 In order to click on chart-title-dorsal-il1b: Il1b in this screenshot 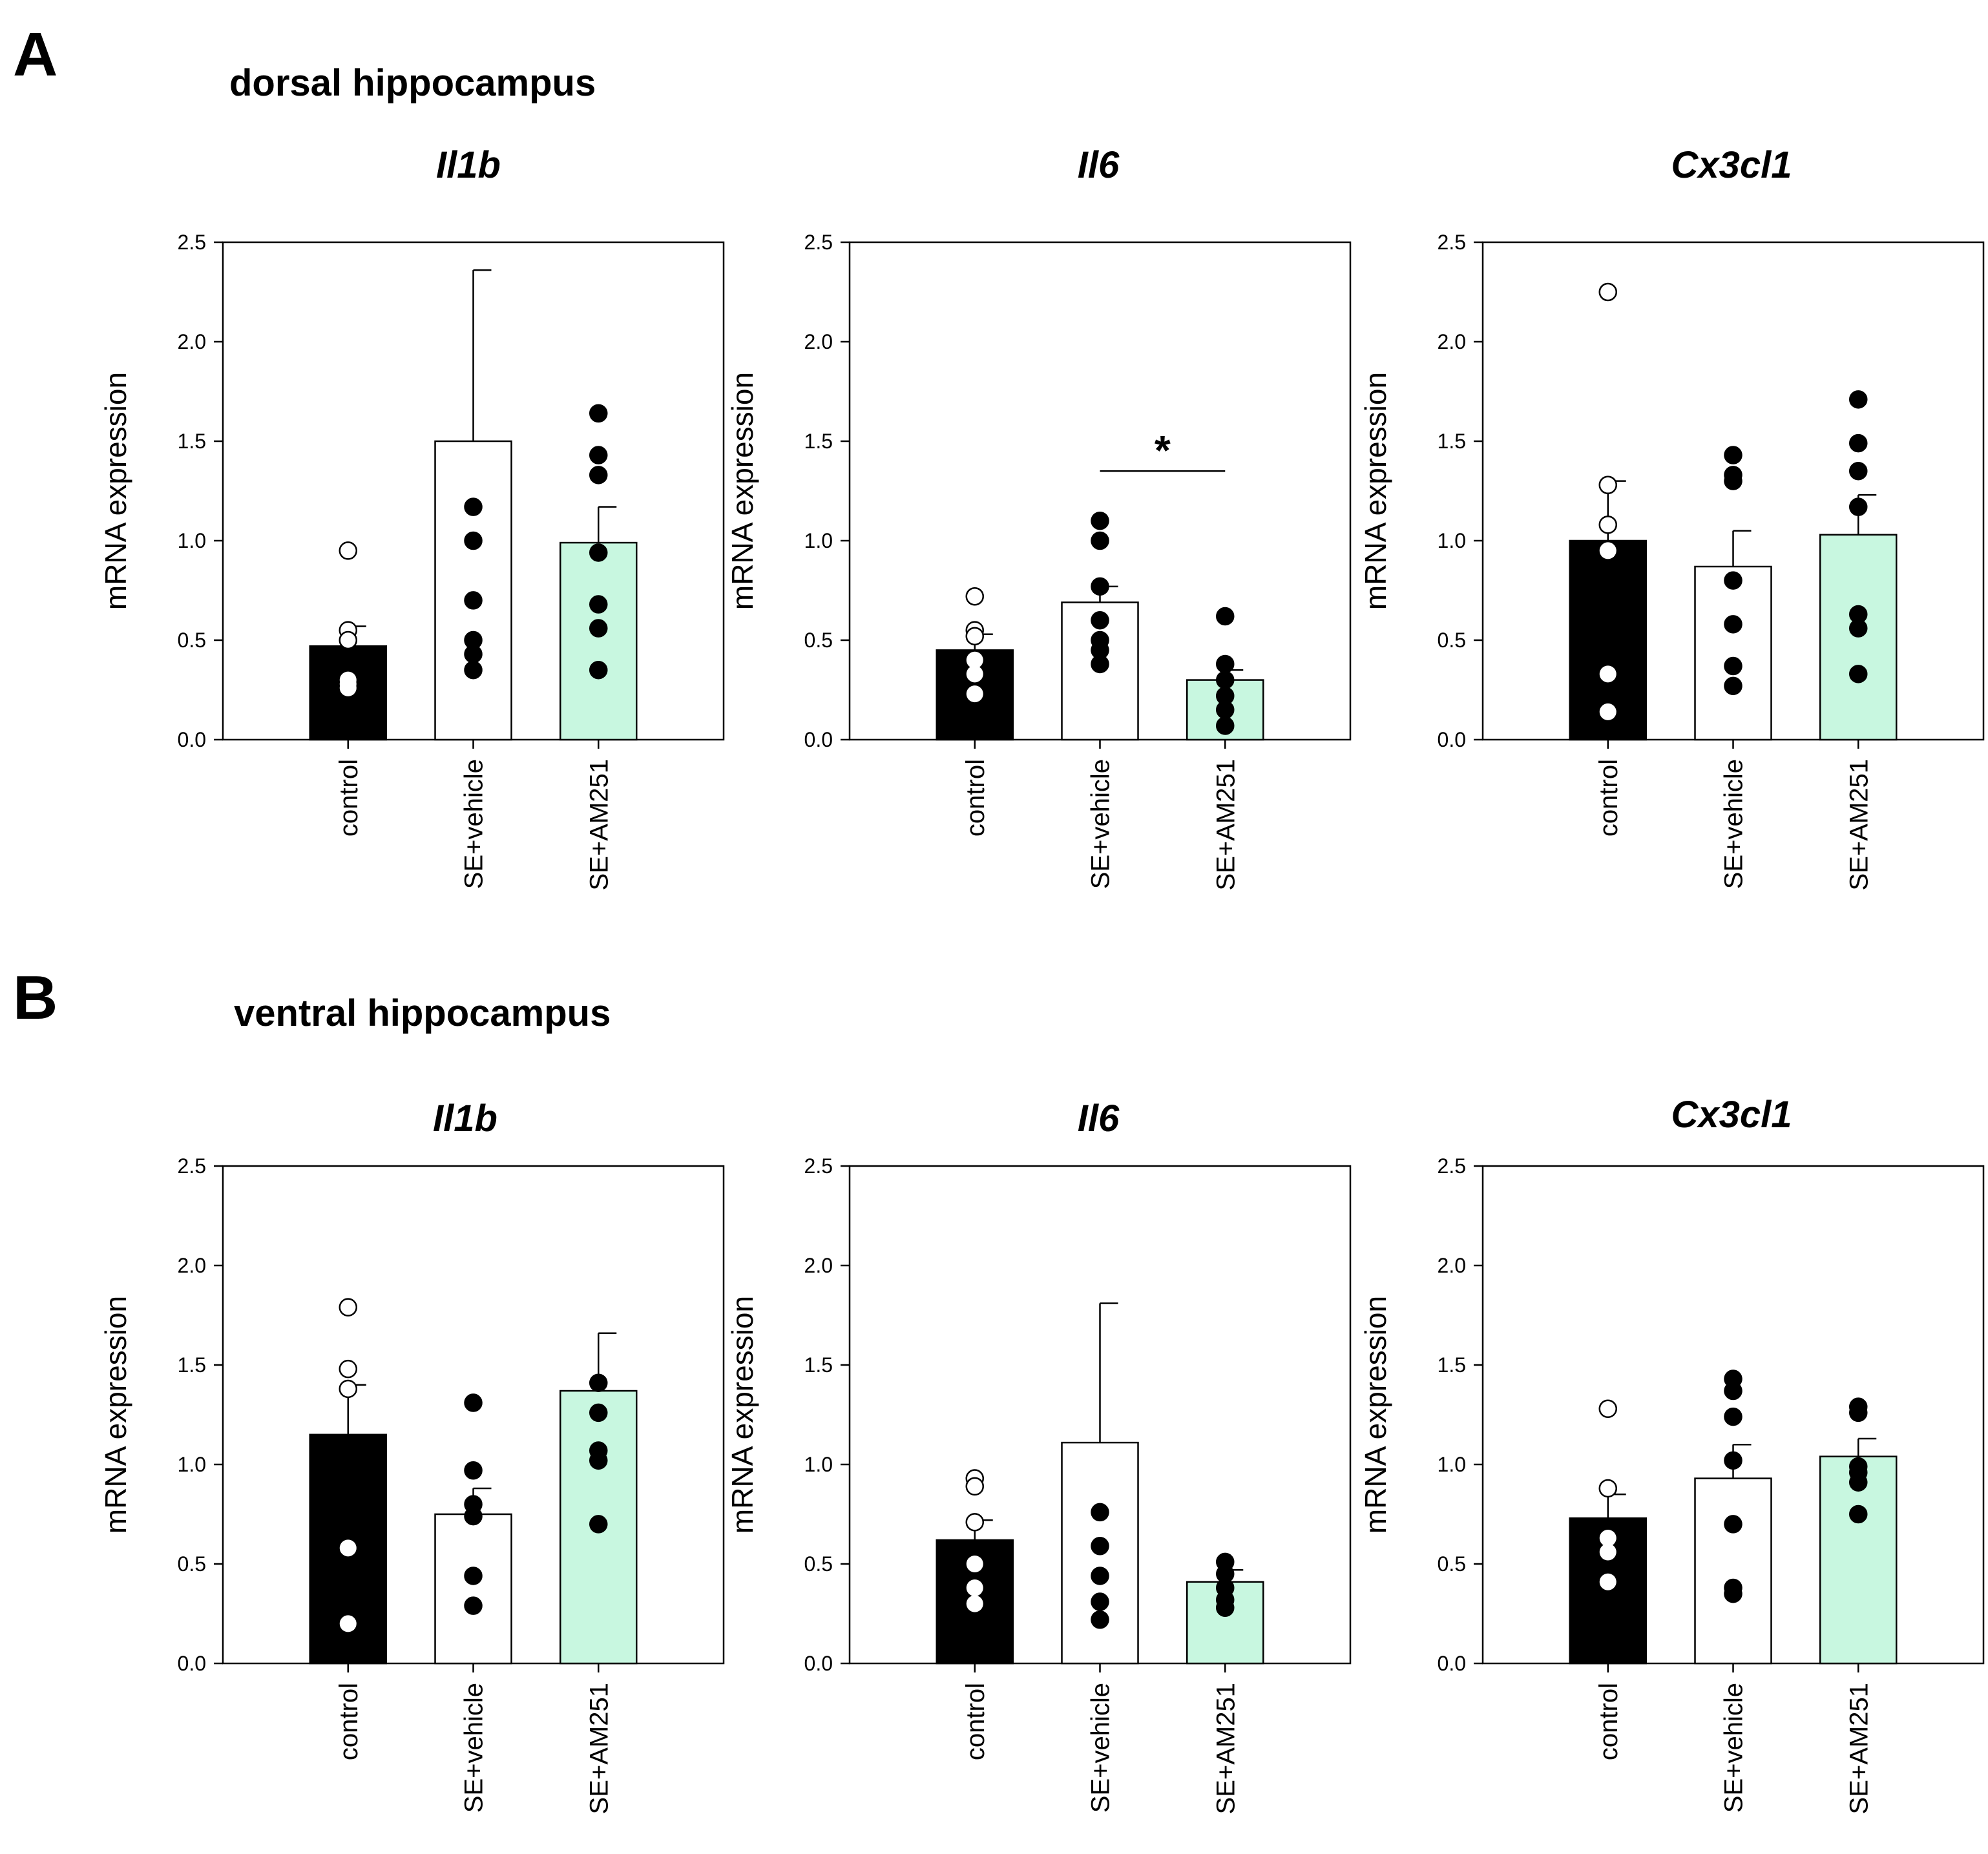, I will do `click(468, 165)`.